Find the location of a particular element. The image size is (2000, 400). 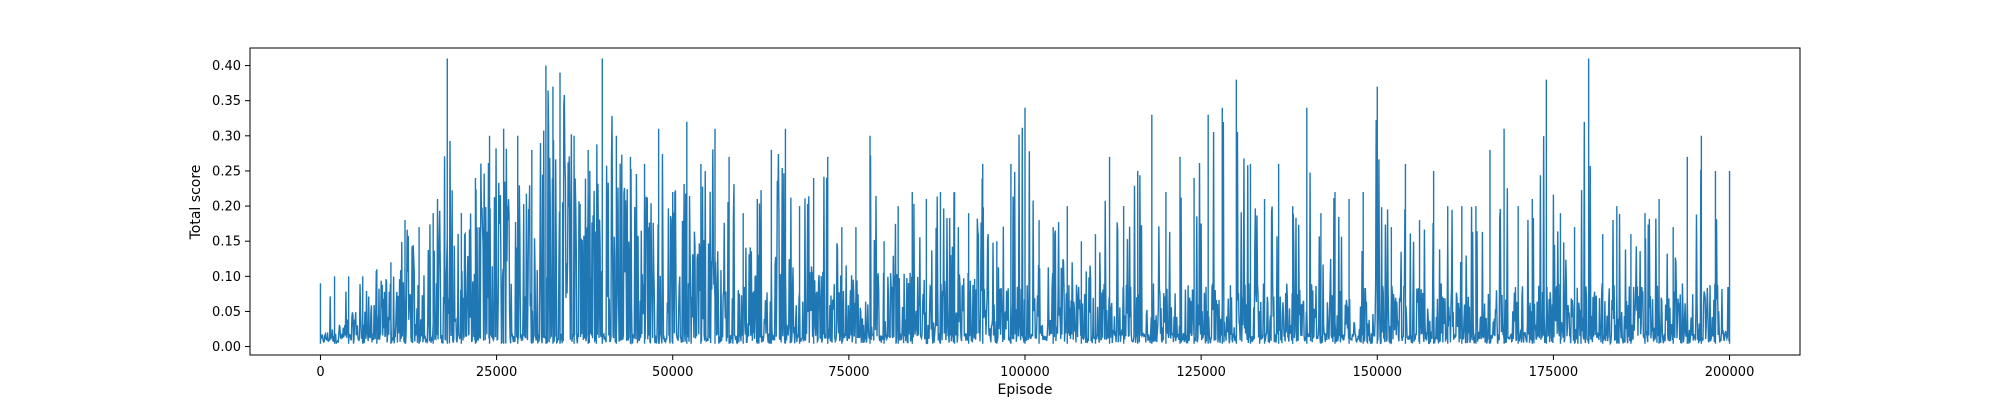

x-tick-label: 200000 is located at coordinates (1730, 372).